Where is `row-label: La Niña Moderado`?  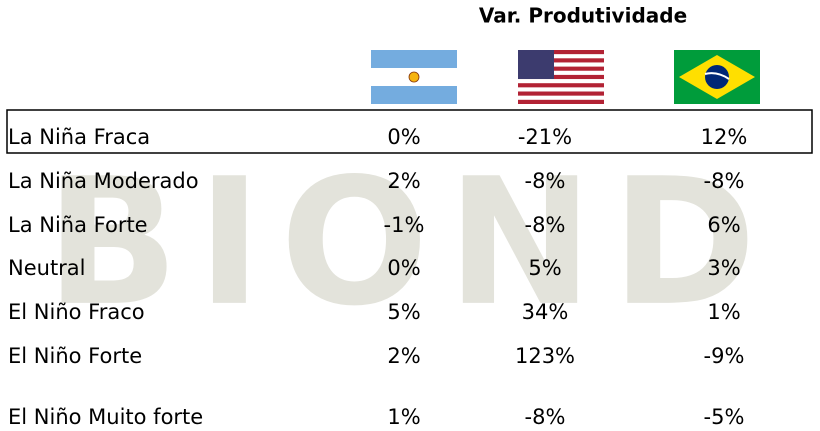 row-label: La Niña Moderado is located at coordinates (103, 181).